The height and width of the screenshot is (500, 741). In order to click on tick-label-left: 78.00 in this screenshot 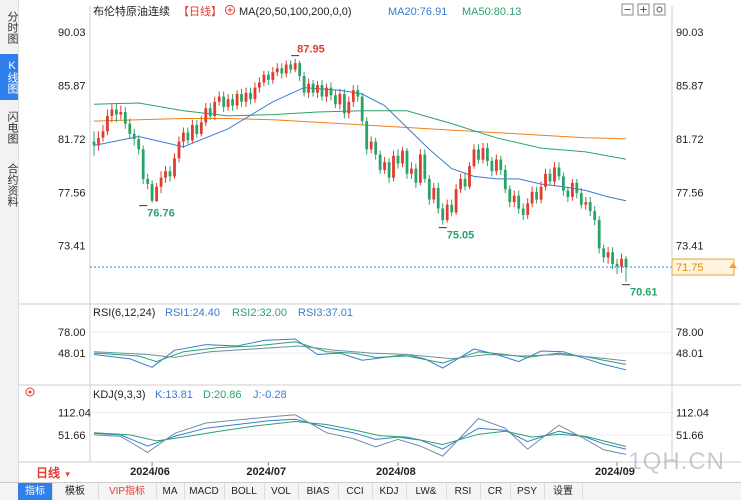, I will do `click(72, 333)`.